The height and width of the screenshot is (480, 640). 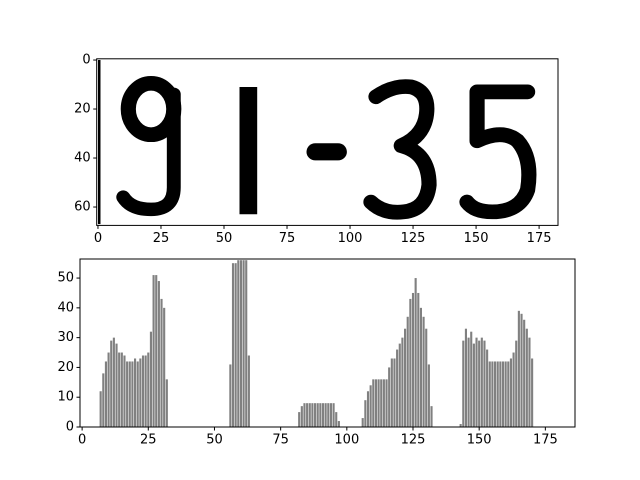 I want to click on x-tick-label: 100, so click(x=350, y=238).